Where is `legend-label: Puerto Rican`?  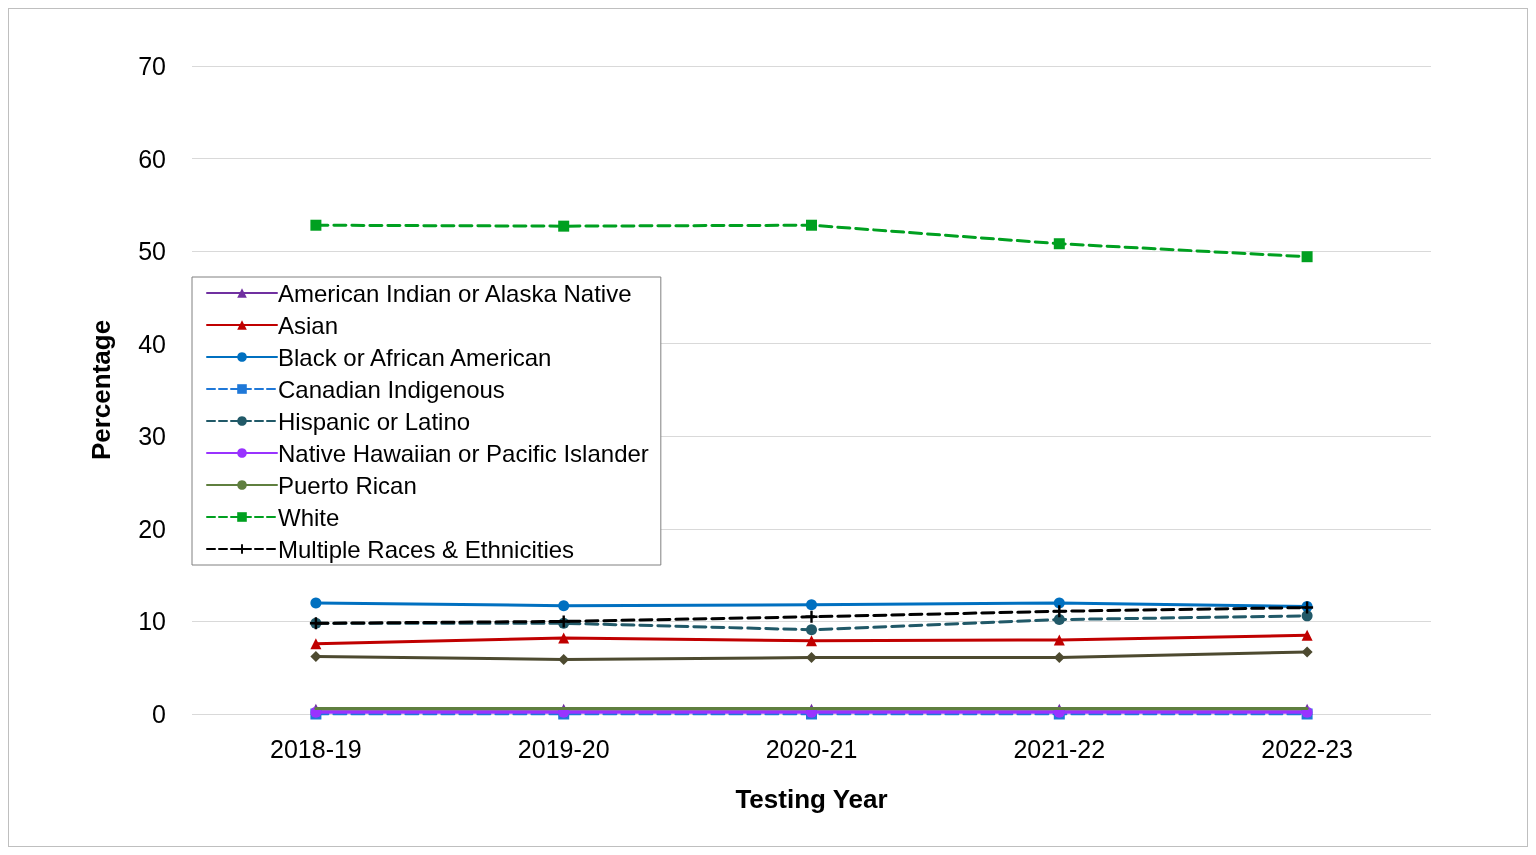 legend-label: Puerto Rican is located at coordinates (347, 485).